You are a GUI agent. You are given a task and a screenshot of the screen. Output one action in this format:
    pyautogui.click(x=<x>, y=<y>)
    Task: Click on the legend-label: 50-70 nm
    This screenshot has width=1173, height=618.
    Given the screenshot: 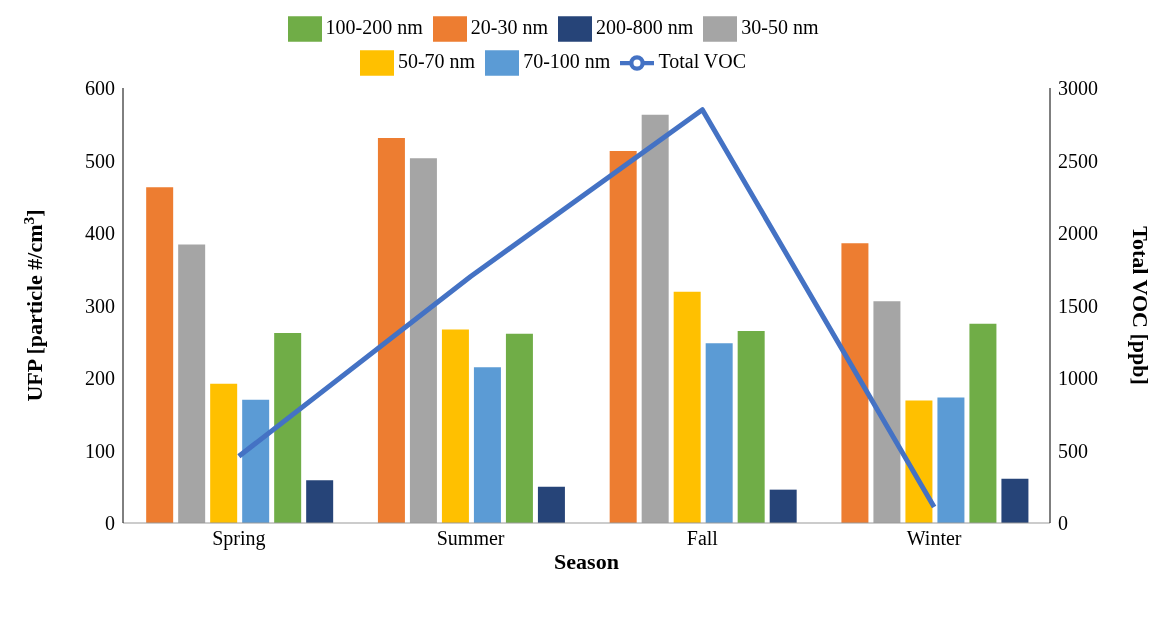 What is the action you would take?
    pyautogui.click(x=436, y=60)
    